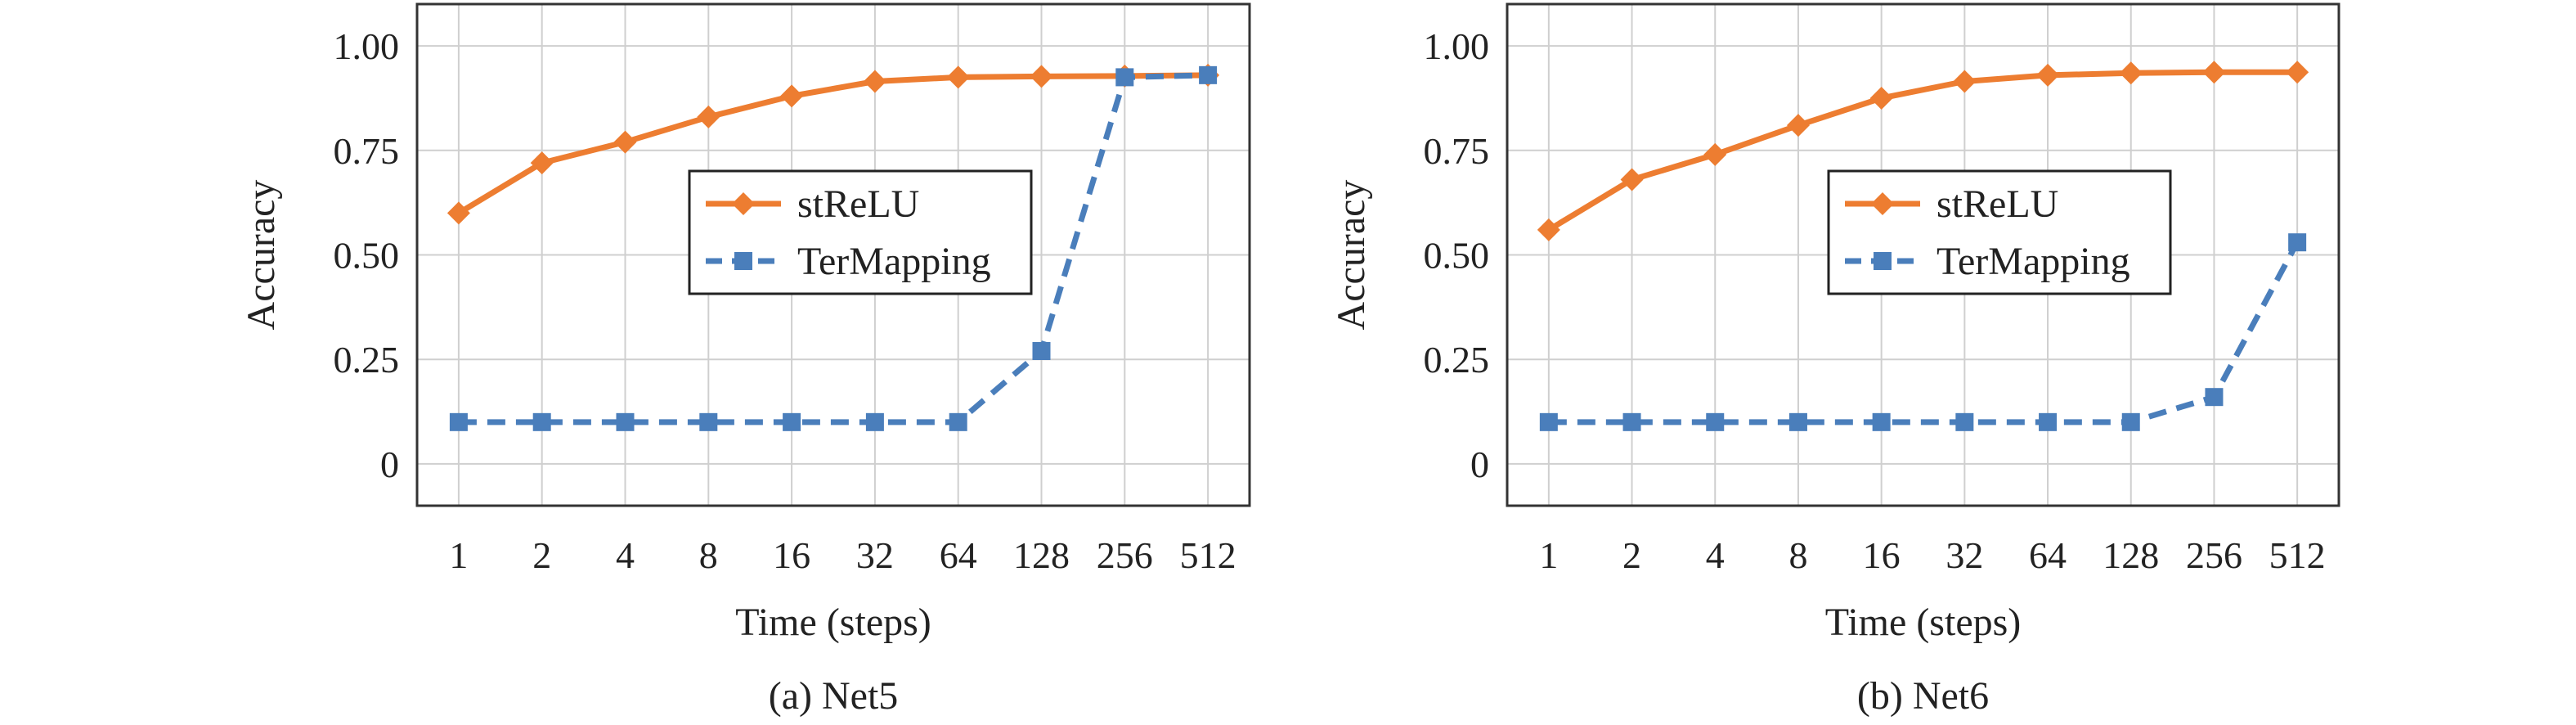 Image resolution: width=2576 pixels, height=725 pixels. I want to click on series-termapping, so click(1923, 332).